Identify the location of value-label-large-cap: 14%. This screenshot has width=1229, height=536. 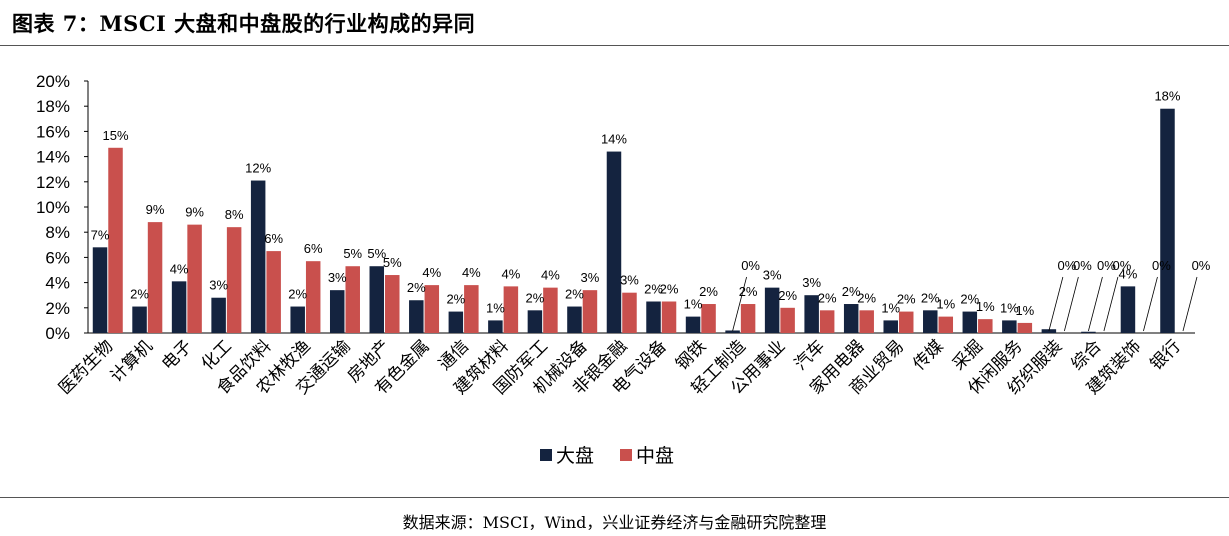
(614, 139).